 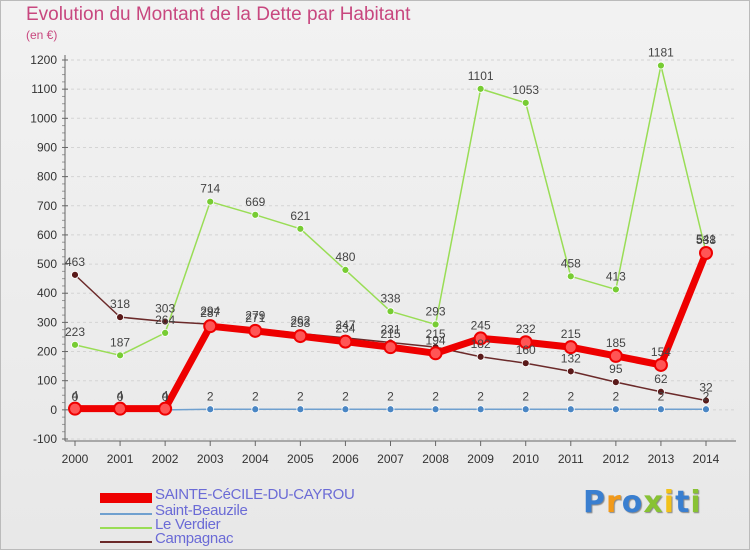 What do you see at coordinates (525, 90) in the screenshot?
I see `data-label: 1053` at bounding box center [525, 90].